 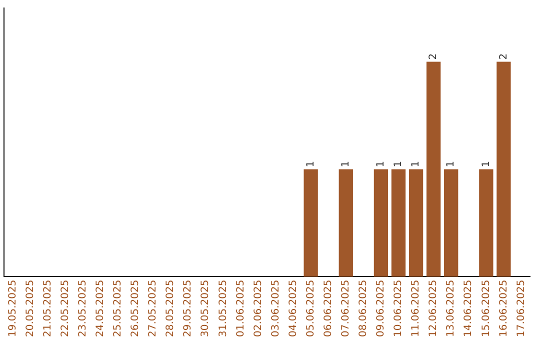 What do you see at coordinates (398, 309) in the screenshot?
I see `x-tick-label: 10.06.2025` at bounding box center [398, 309].